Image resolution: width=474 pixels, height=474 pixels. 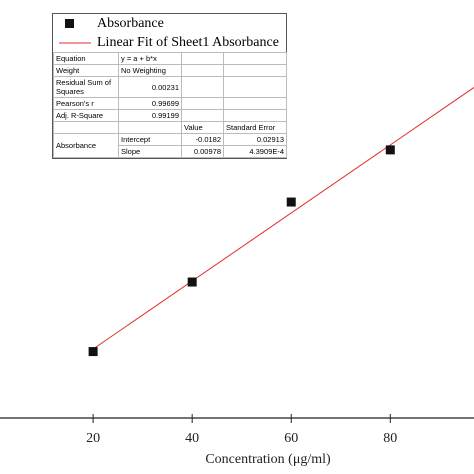 I want to click on x-tick-label: 40, so click(x=192, y=438).